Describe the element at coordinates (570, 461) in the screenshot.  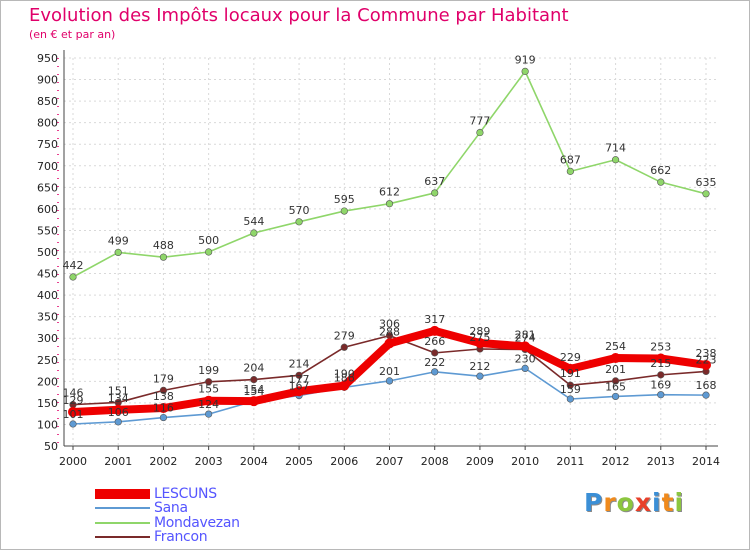
I see `x-tick-label: 2011` at that location.